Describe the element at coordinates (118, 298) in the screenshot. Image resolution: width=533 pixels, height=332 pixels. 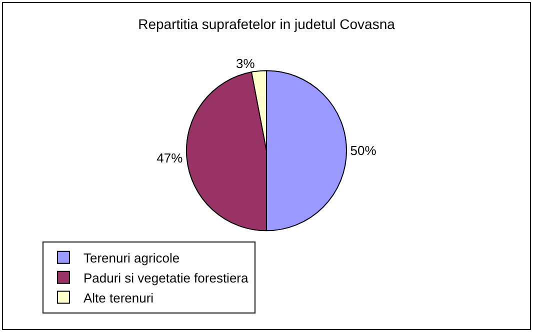
I see `legend-label: Alte terenuri` at that location.